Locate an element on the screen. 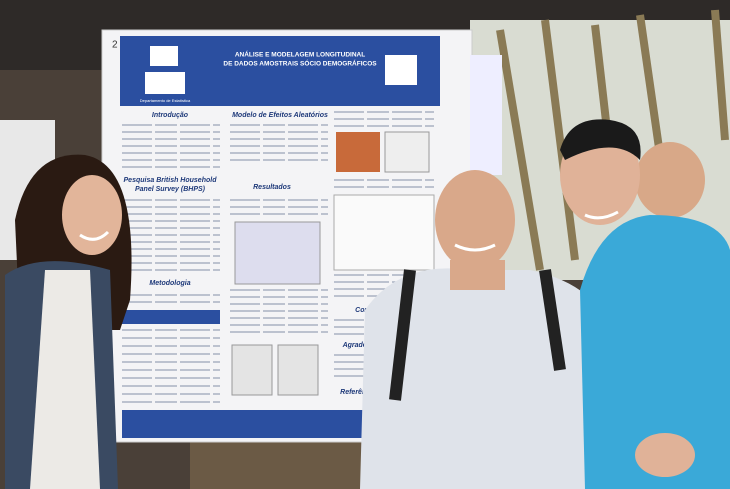 The height and width of the screenshot is (489, 730). floor is located at coordinates (280, 464).